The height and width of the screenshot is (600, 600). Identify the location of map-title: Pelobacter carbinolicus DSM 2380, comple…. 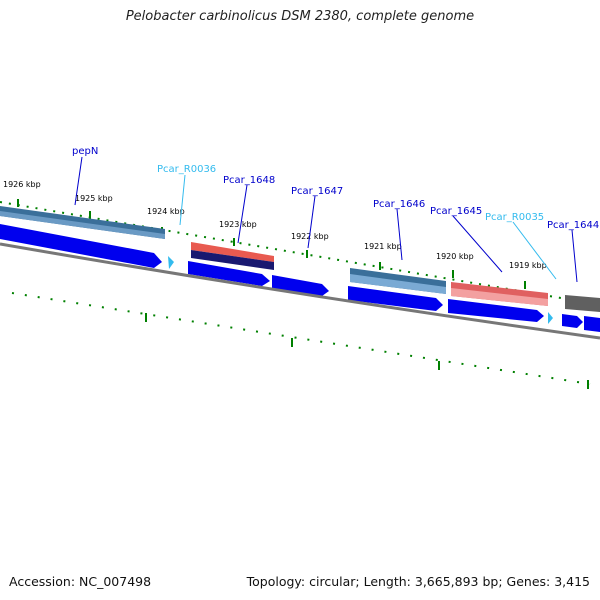
(300, 16).